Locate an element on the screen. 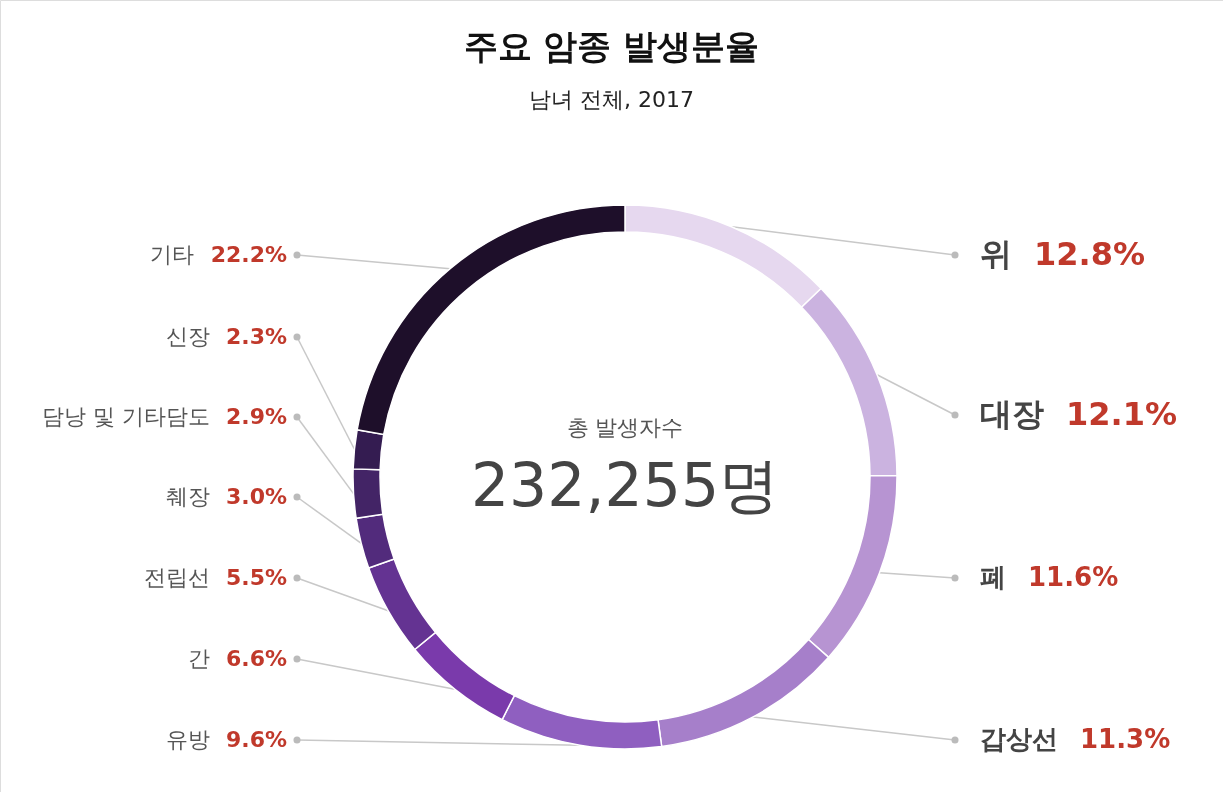  data-label: 22.2% is located at coordinates (248, 254).